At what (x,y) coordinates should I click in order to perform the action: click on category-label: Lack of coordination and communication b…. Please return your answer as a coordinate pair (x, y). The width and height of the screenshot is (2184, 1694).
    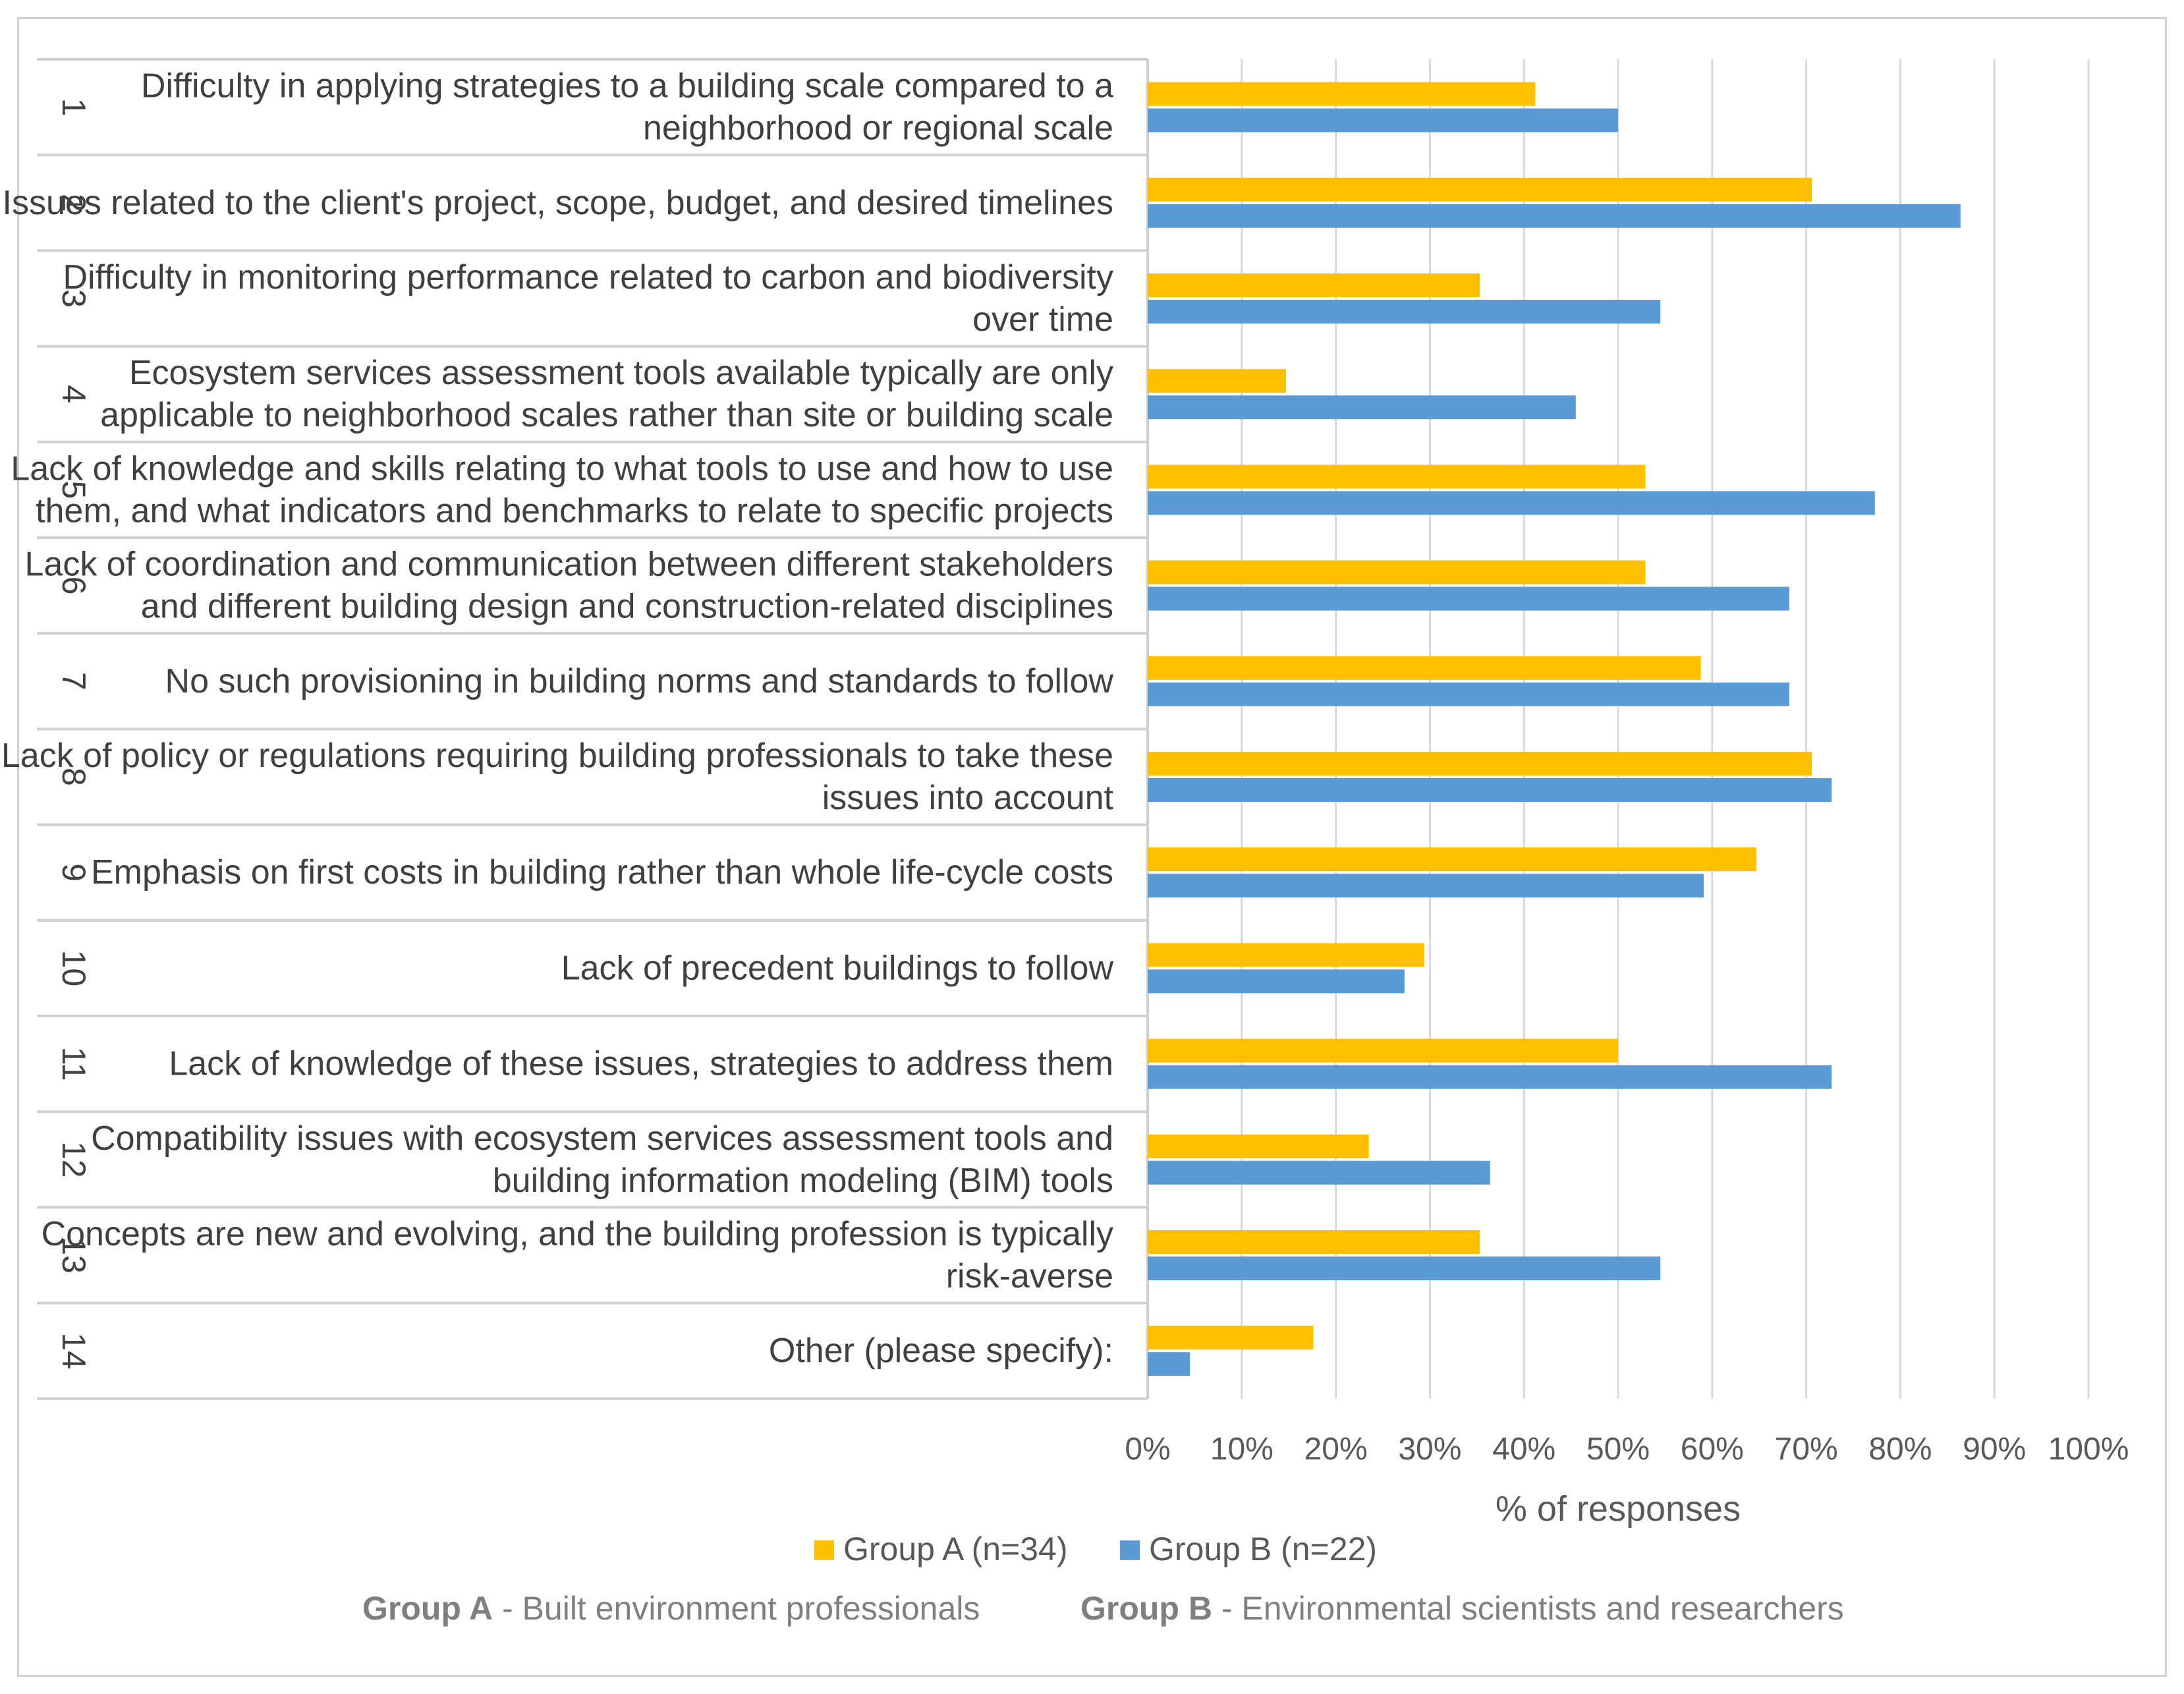
    Looking at the image, I should click on (569, 565).